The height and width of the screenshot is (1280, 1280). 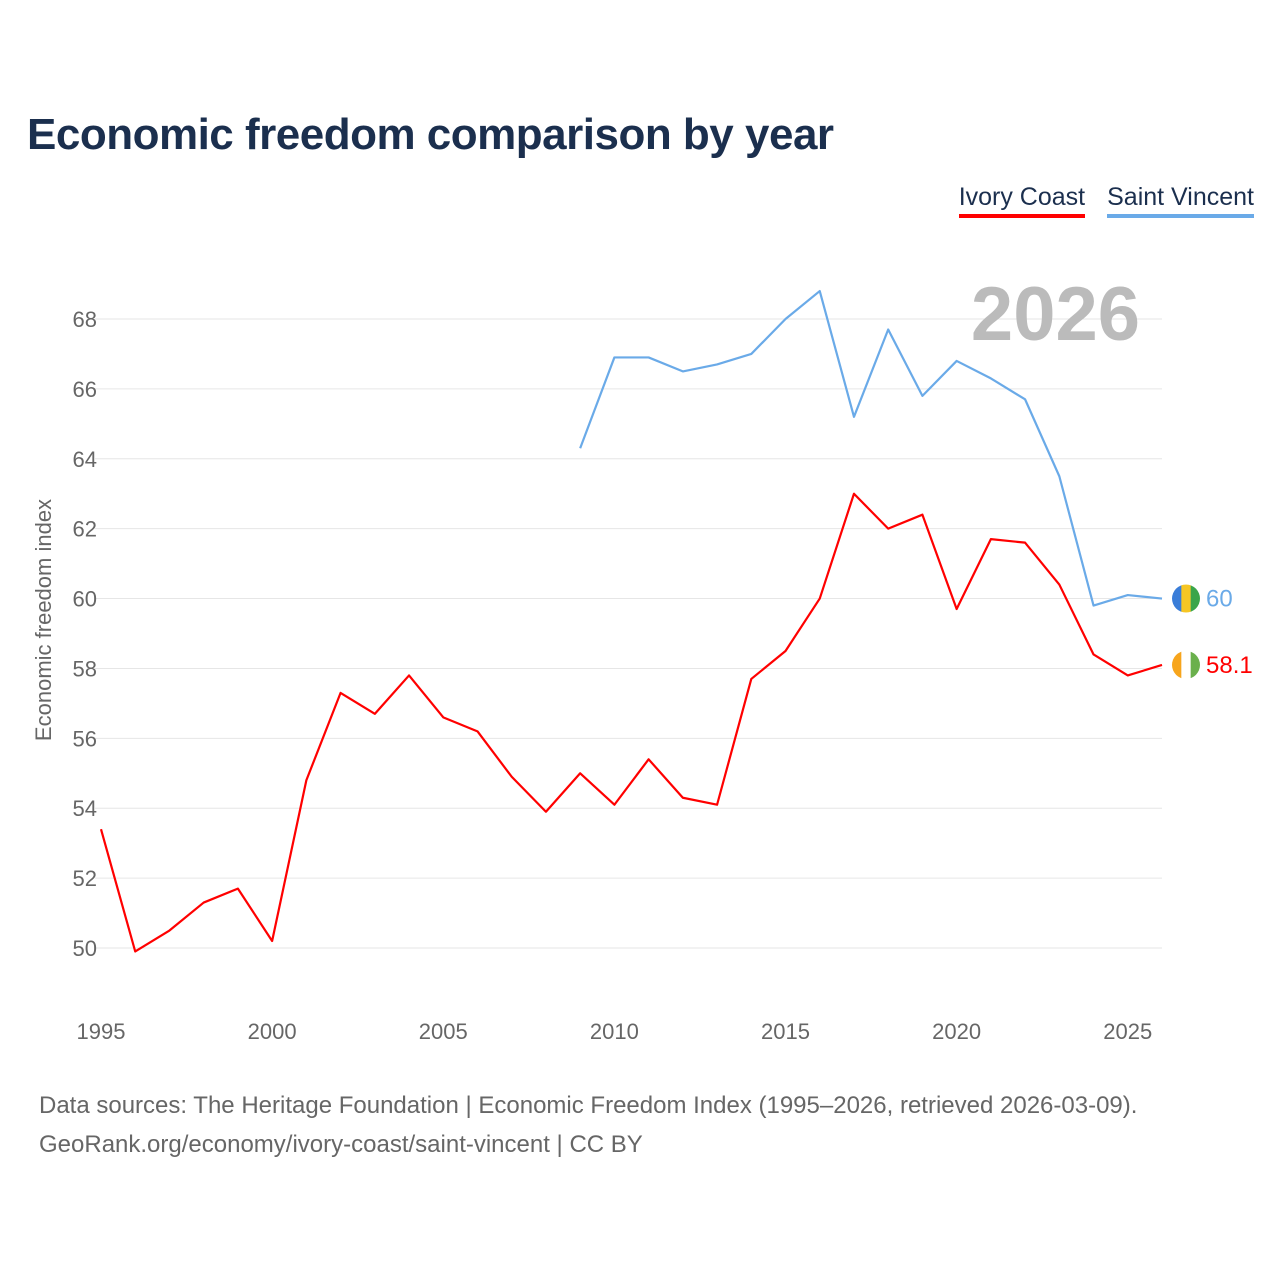 What do you see at coordinates (1106, 200) in the screenshot?
I see `legend: Ivory Coast Saint Vincent` at bounding box center [1106, 200].